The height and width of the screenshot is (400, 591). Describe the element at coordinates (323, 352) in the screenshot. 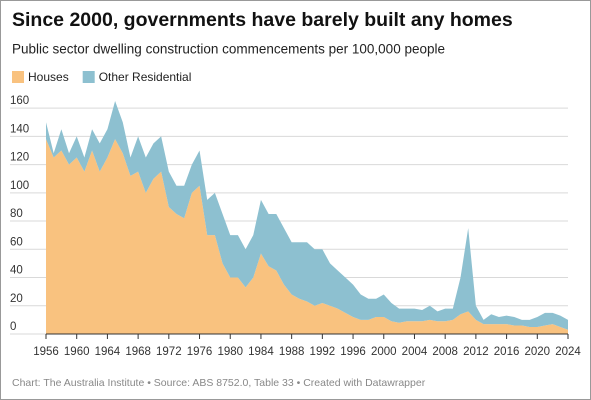

I see `x-tick-label: 1992` at that location.